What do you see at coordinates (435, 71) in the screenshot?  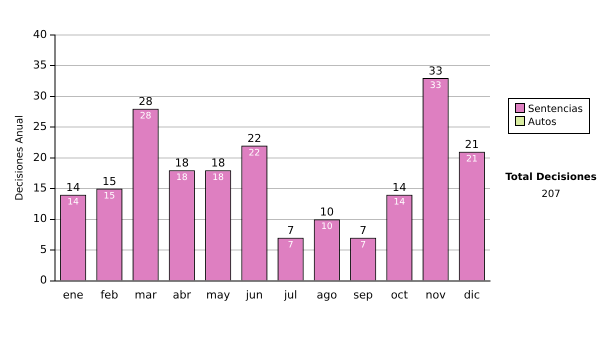 I see `total-label: 33` at bounding box center [435, 71].